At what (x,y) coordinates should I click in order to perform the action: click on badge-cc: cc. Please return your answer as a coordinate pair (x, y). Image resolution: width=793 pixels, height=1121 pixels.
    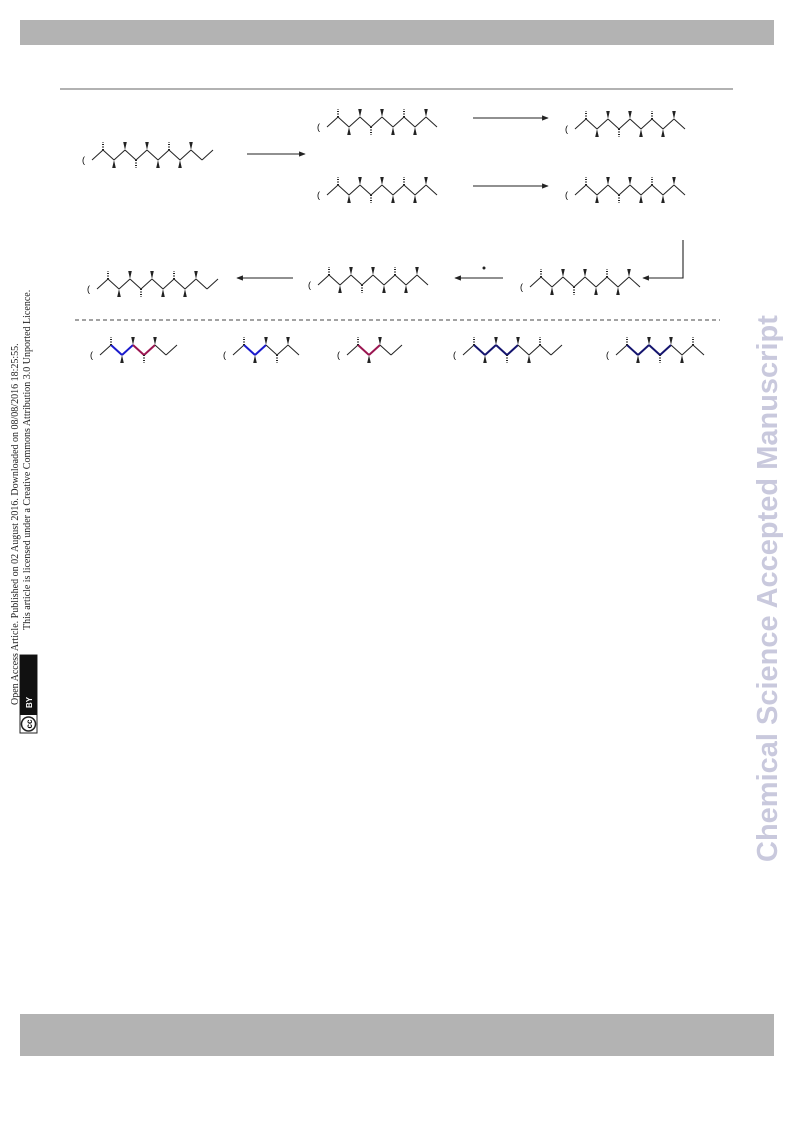
    Looking at the image, I should click on (29, 723).